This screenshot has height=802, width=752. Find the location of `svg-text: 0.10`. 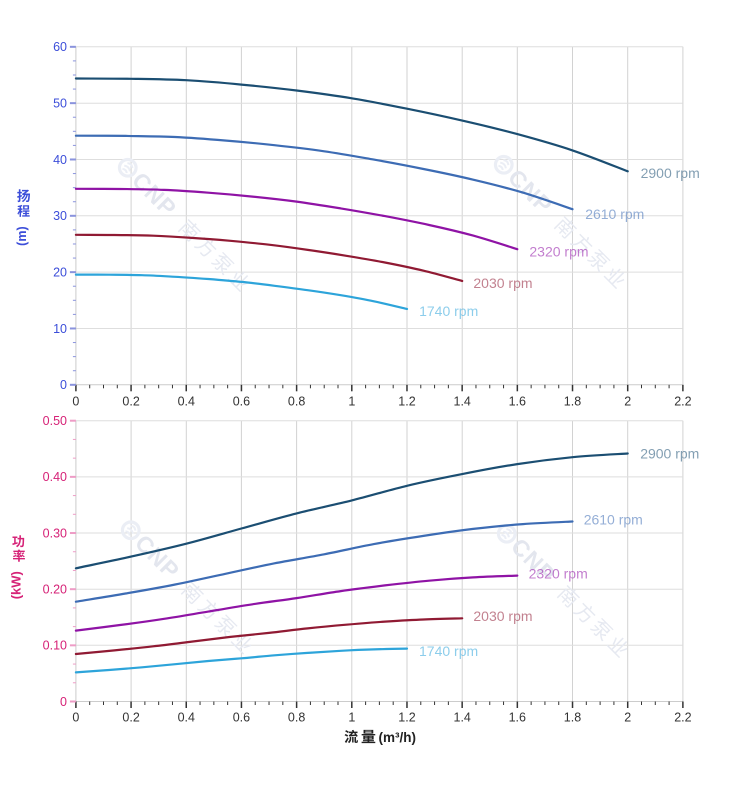

svg-text: 0.10 is located at coordinates (55, 646).